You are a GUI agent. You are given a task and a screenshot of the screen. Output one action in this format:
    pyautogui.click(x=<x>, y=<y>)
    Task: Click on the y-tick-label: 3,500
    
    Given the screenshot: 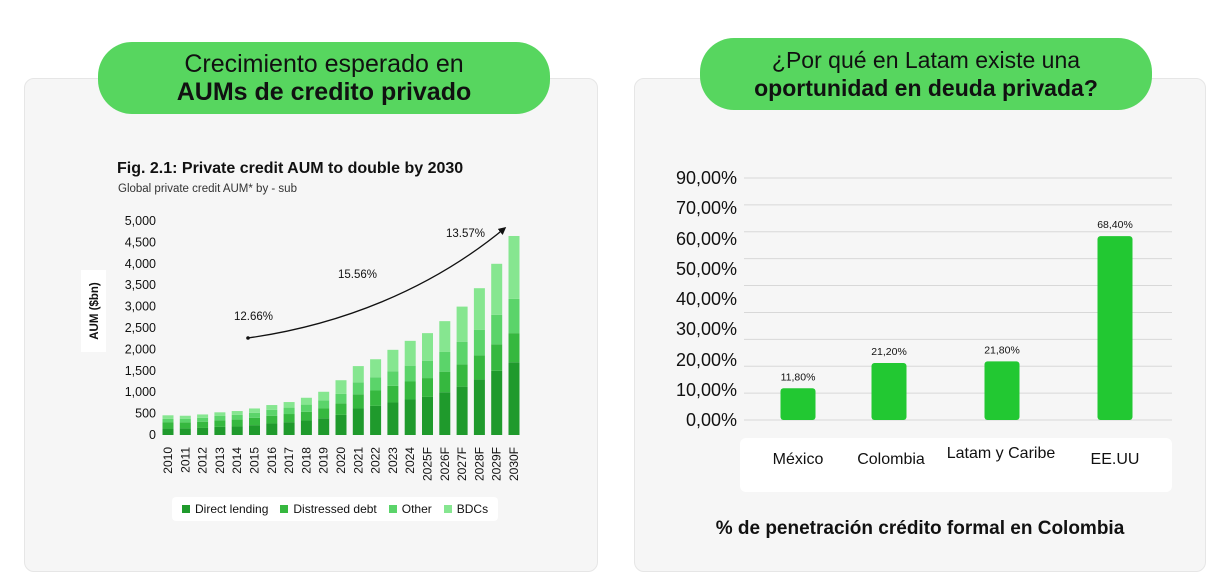 What is the action you would take?
    pyautogui.click(x=140, y=285)
    